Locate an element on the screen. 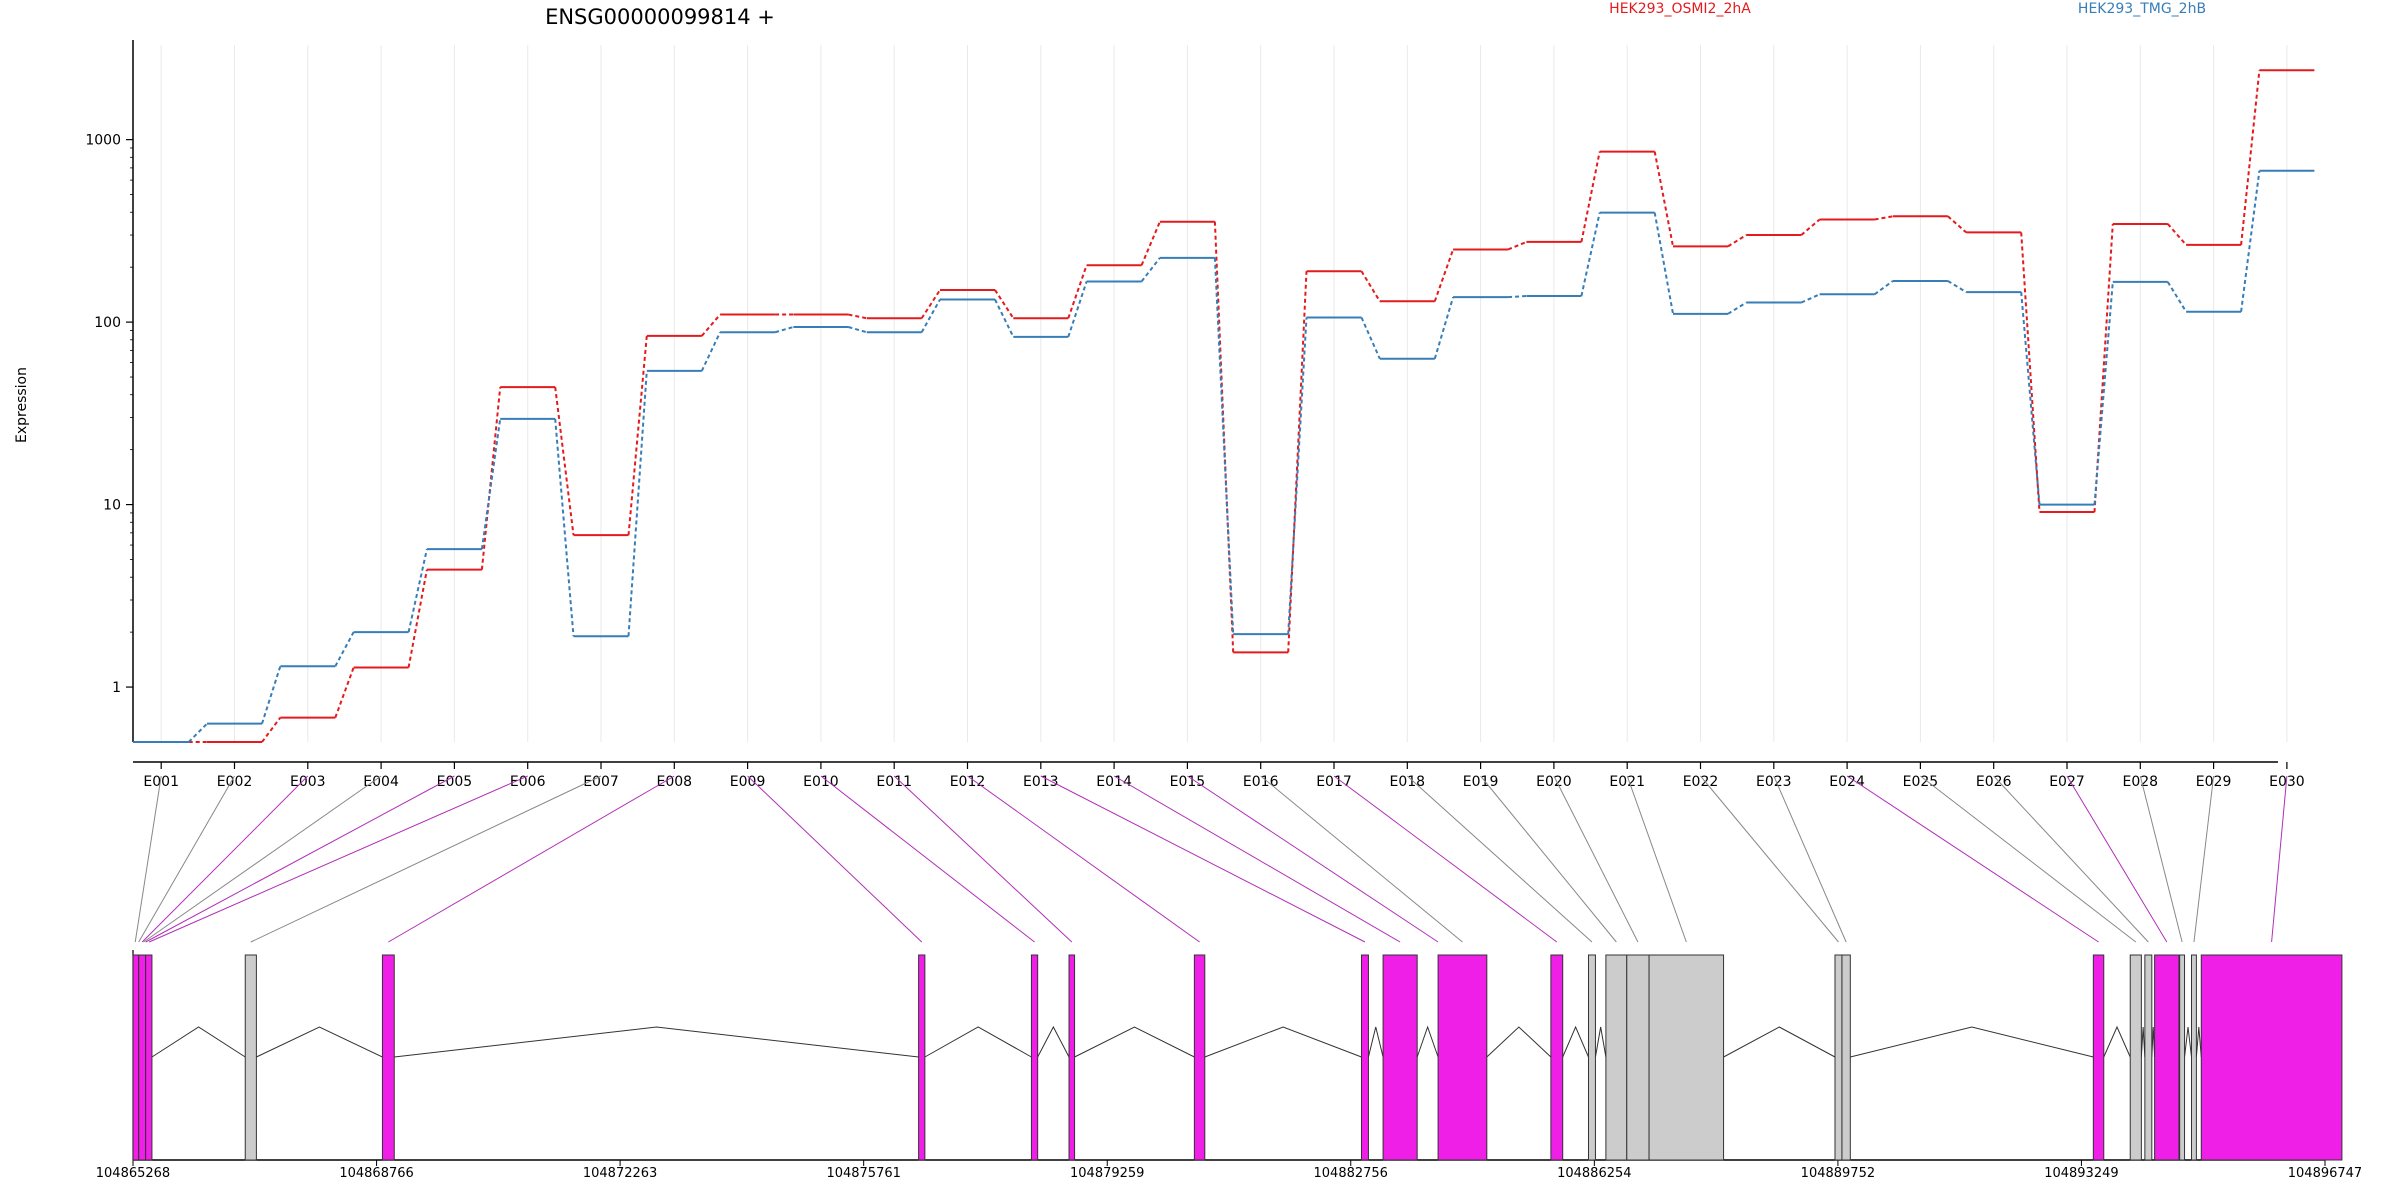 The width and height of the screenshot is (2400, 1200). x-tick-label: E008 is located at coordinates (675, 782).